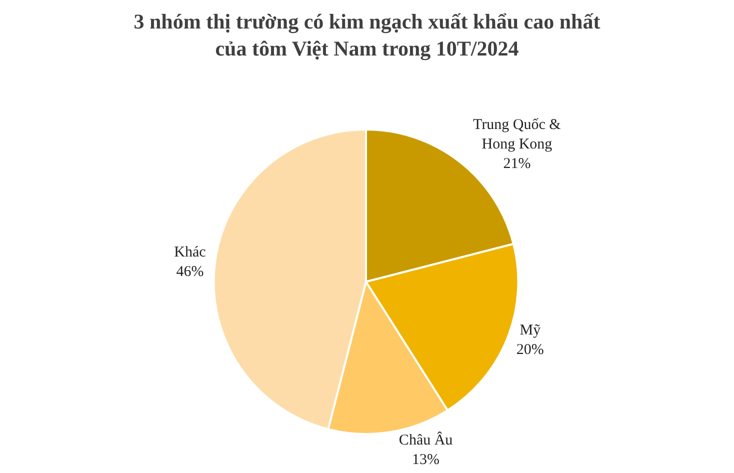  What do you see at coordinates (531, 330) in the screenshot?
I see `slice-label: Mỹ` at bounding box center [531, 330].